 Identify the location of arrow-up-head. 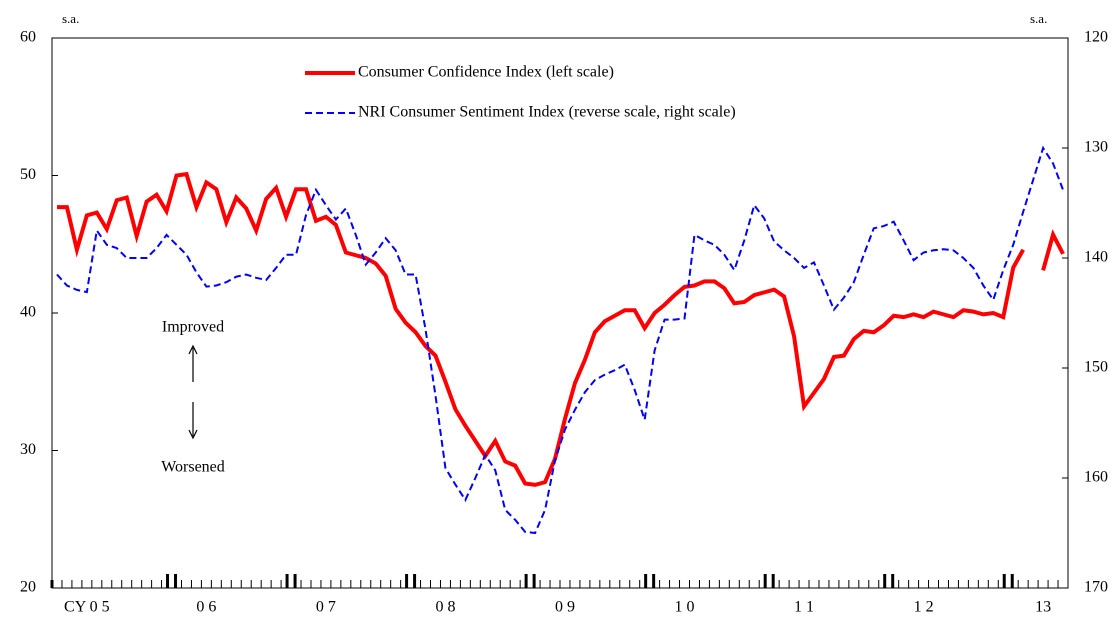
(193, 349).